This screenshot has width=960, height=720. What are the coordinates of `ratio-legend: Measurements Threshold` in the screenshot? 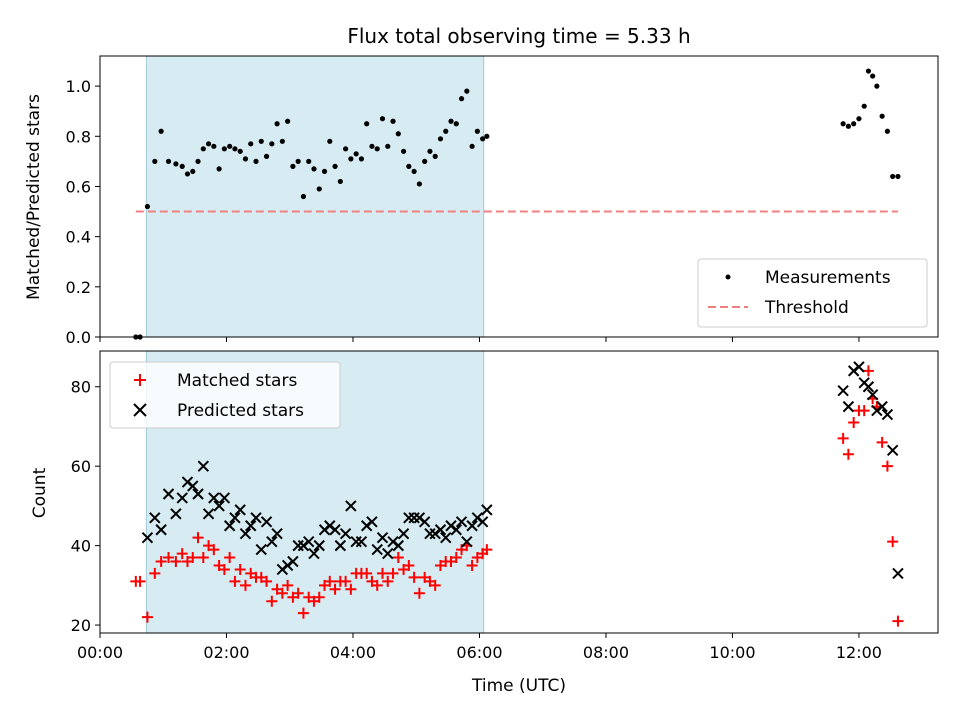 It's located at (812, 293).